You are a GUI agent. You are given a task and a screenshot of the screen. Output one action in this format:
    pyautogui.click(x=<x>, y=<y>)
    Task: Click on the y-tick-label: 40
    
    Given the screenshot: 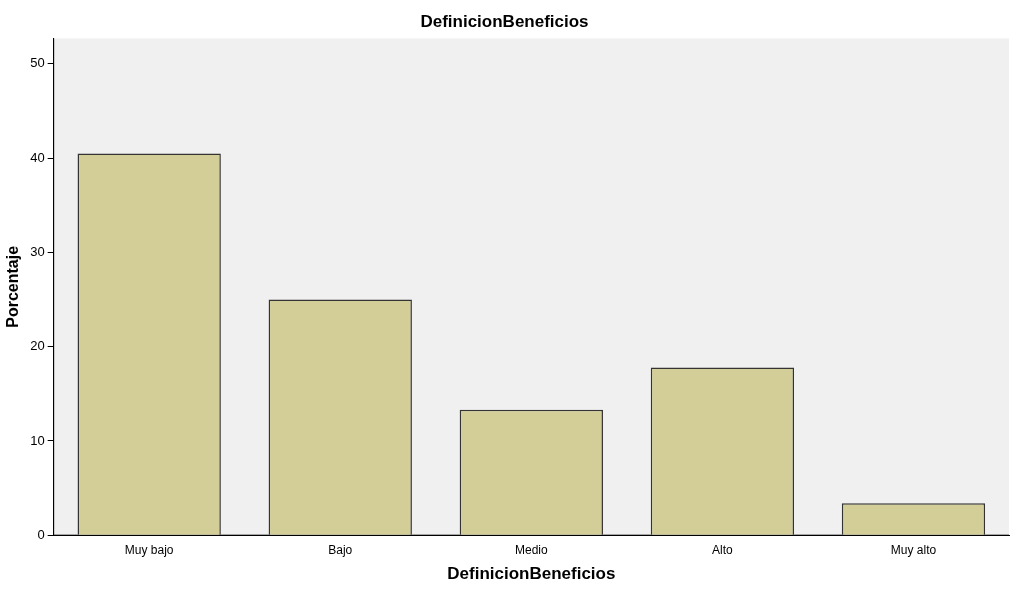 What is the action you would take?
    pyautogui.click(x=37, y=157)
    